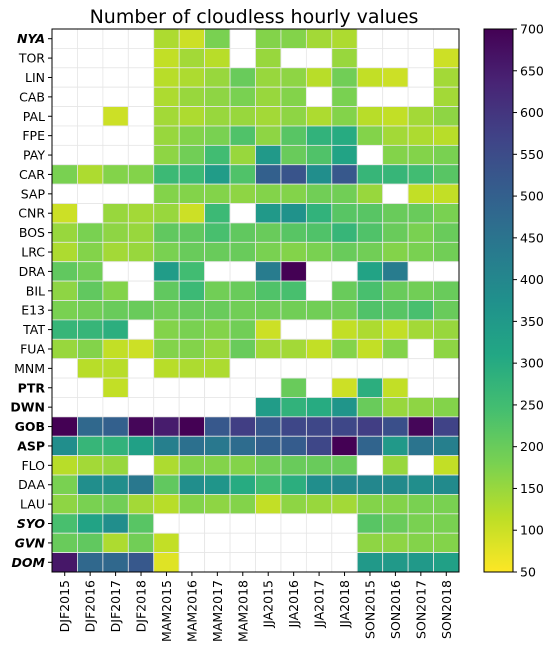  What do you see at coordinates (532, 279) in the screenshot?
I see `colorbar-tick-label: 400` at bounding box center [532, 279].